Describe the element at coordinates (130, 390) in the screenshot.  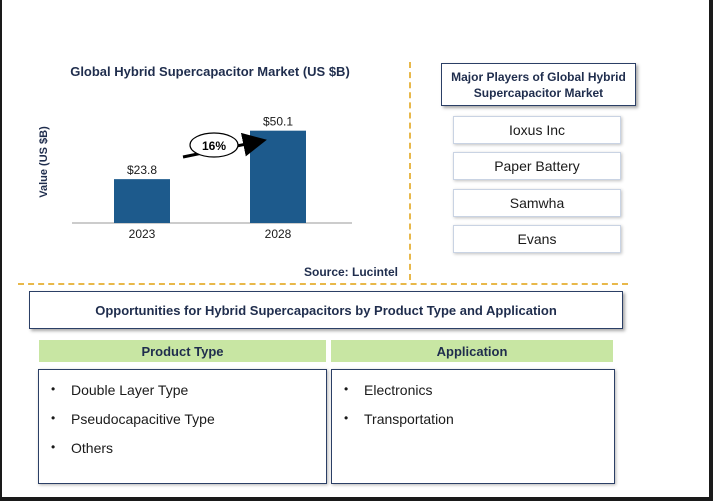
I see `list-item-text: Double Layer Type` at that location.